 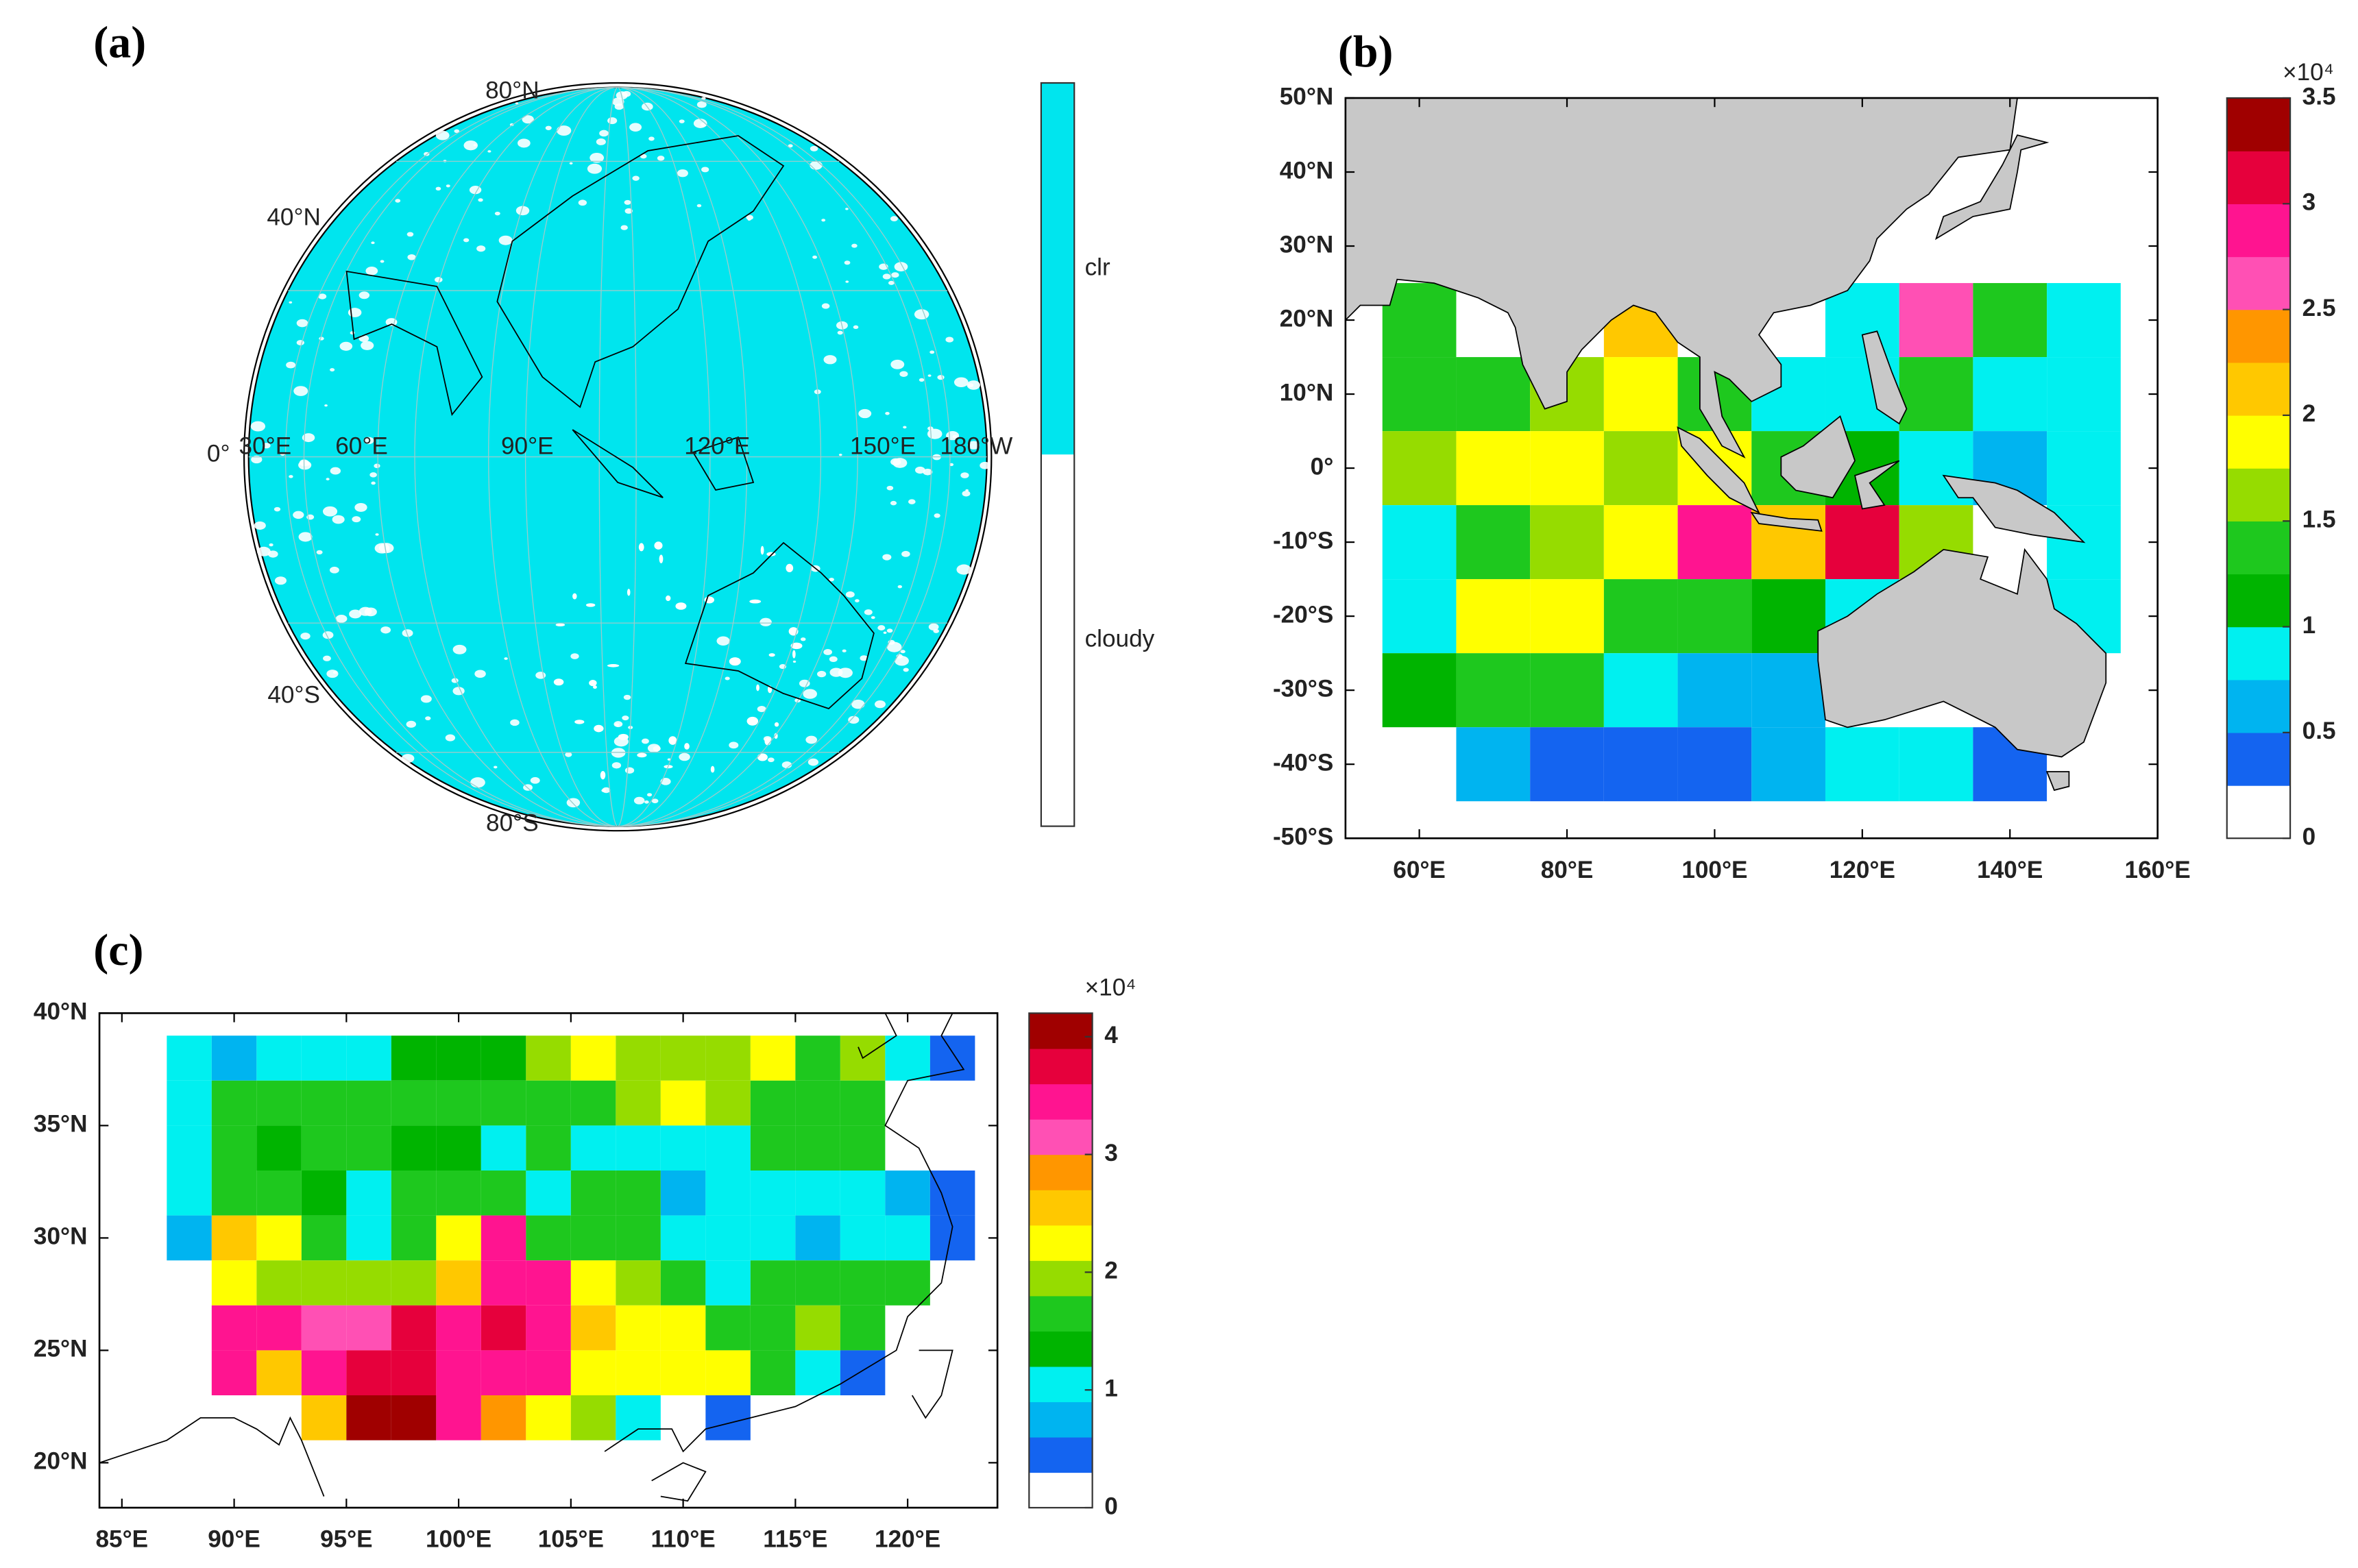 I want to click on y-tick-label: -40°S, so click(x=1303, y=762).